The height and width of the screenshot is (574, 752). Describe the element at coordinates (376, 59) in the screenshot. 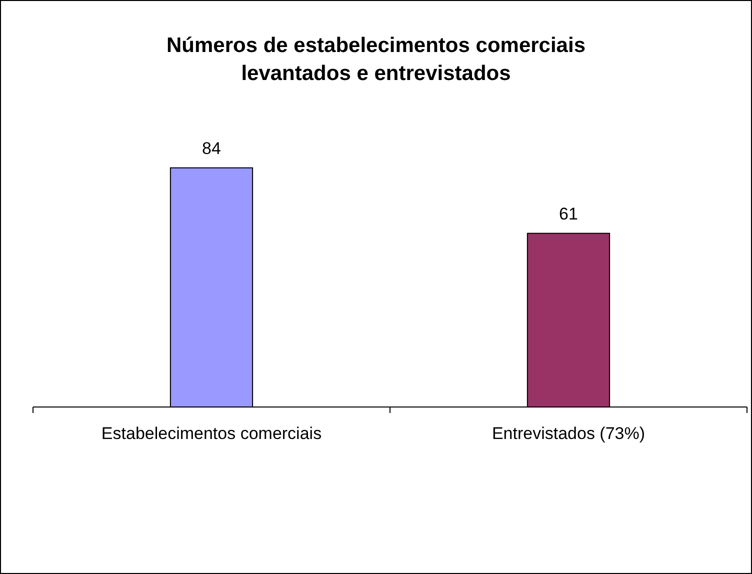

I see `chart-title: Números de estabelecimentos comerciais levantados e entrevistados` at that location.